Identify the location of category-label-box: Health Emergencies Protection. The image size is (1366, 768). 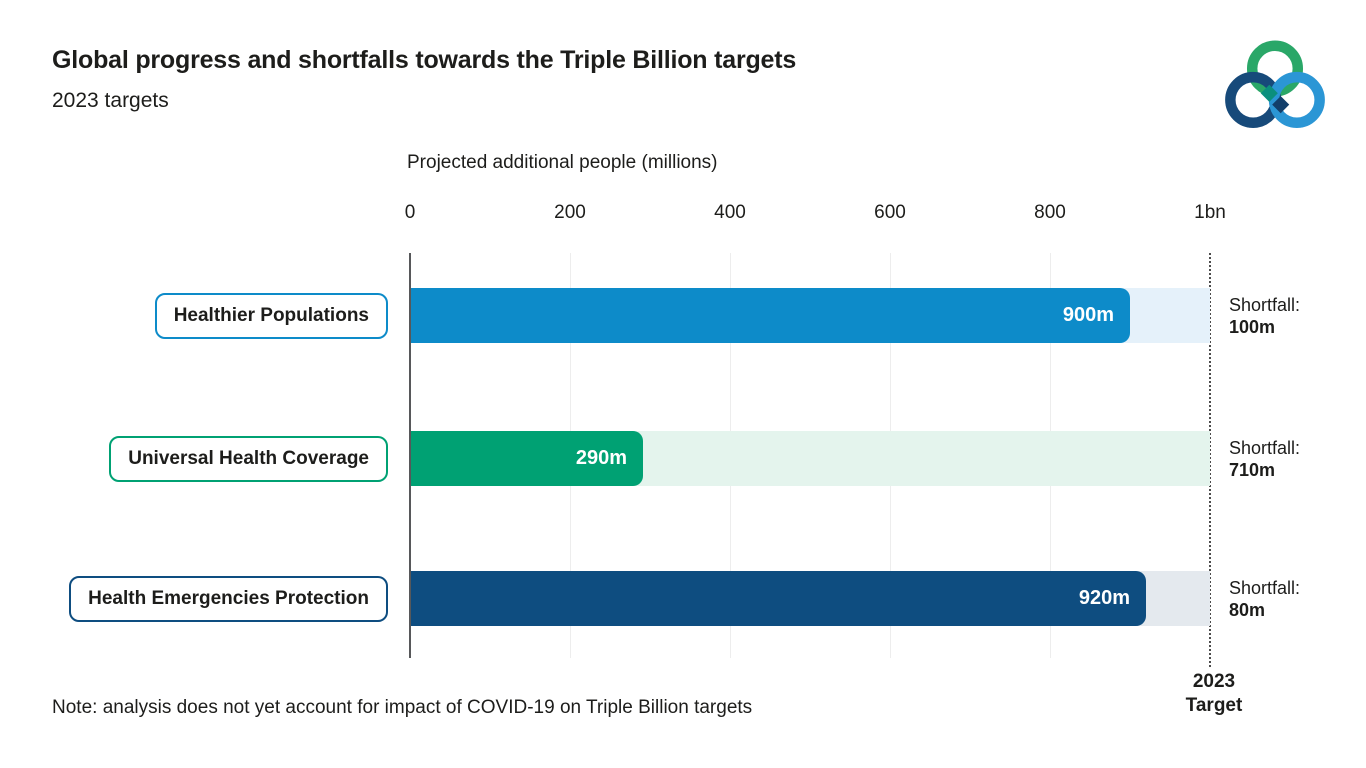
(228, 598).